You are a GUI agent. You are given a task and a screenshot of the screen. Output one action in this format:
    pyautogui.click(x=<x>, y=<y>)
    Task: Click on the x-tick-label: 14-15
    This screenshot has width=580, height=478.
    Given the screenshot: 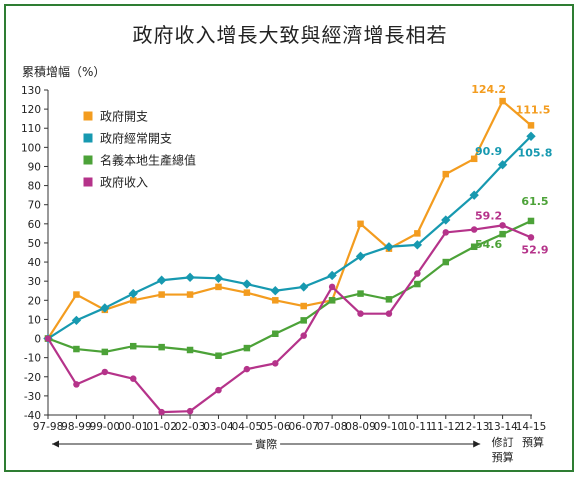 What is the action you would take?
    pyautogui.click(x=531, y=427)
    